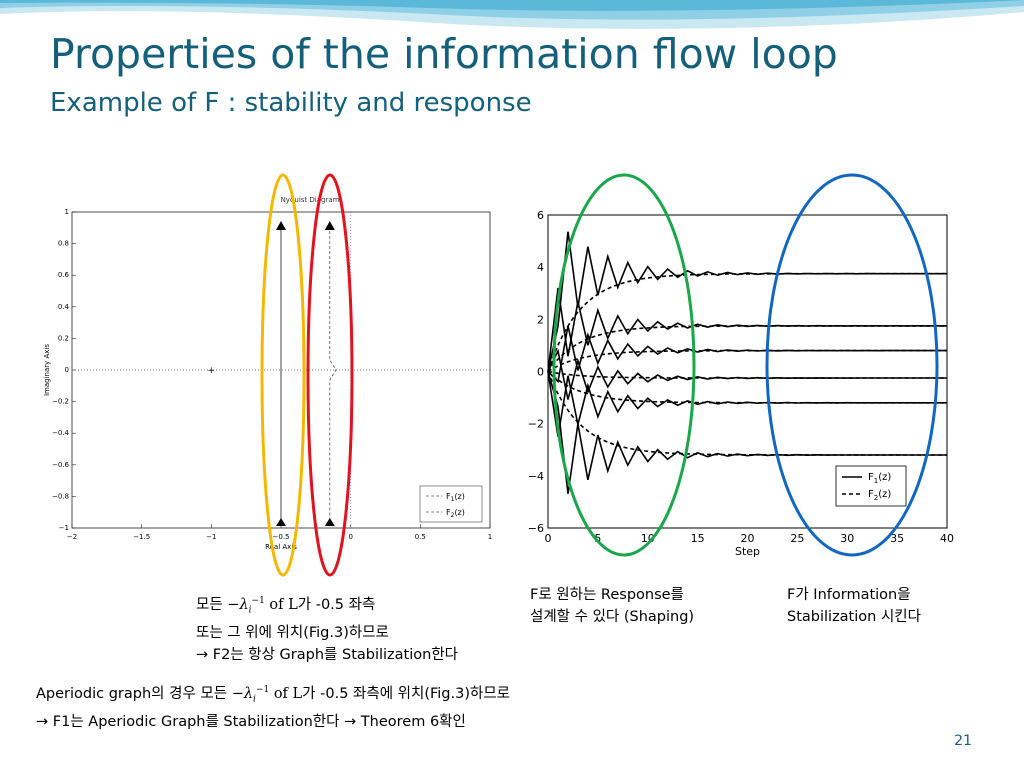 This screenshot has width=1024, height=768. Describe the element at coordinates (847, 538) in the screenshot. I see `step-xtick: 30` at that location.